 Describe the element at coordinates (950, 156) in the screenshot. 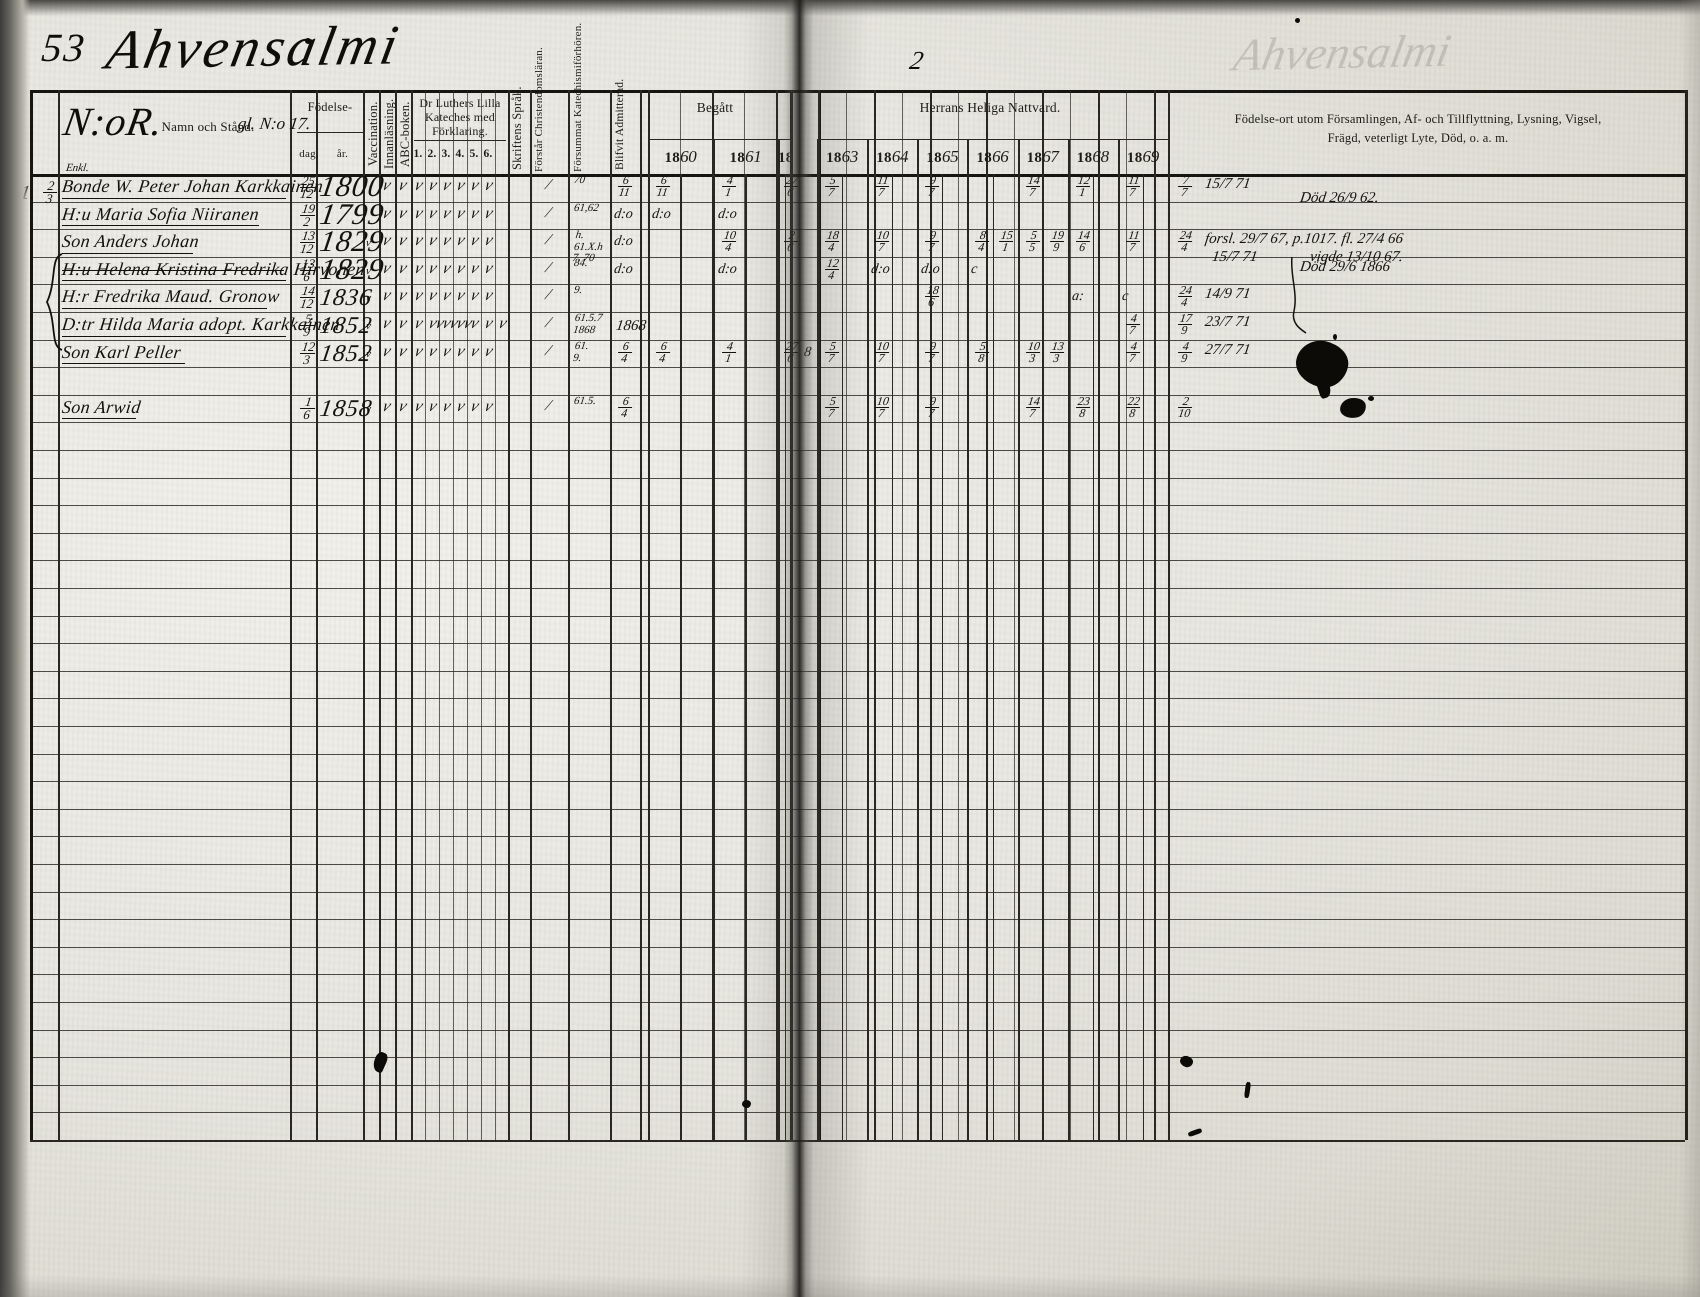

I see `year-suffix: 65` at that location.